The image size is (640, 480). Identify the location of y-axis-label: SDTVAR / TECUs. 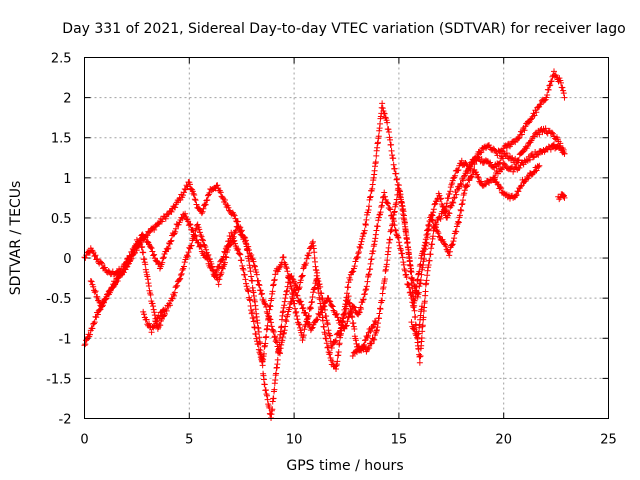
(16, 238).